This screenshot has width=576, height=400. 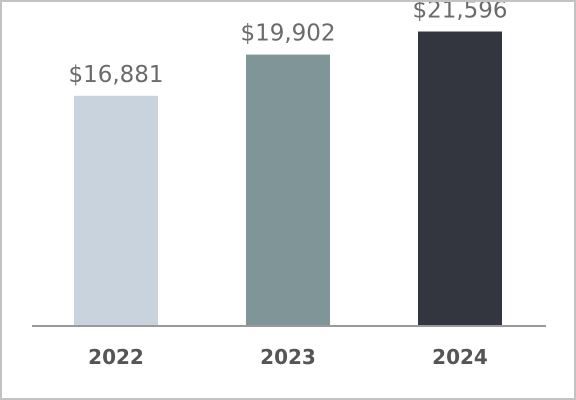 I want to click on category-label-2023: 2023, so click(x=288, y=357).